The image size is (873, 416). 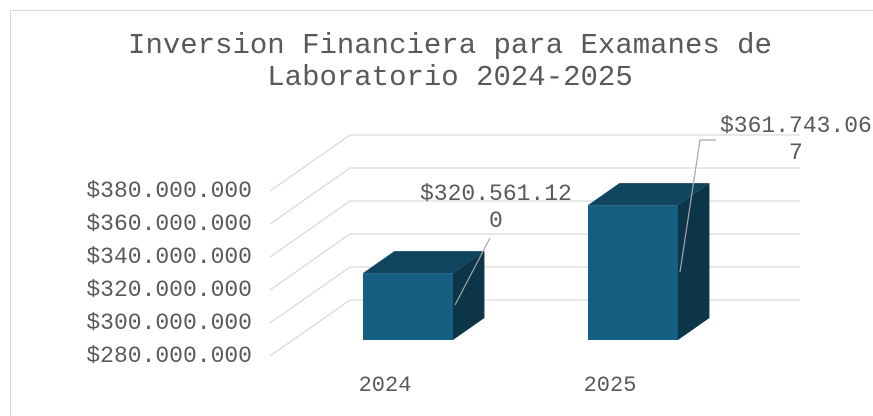 What do you see at coordinates (385, 385) in the screenshot?
I see `x-tick-label: 2024` at bounding box center [385, 385].